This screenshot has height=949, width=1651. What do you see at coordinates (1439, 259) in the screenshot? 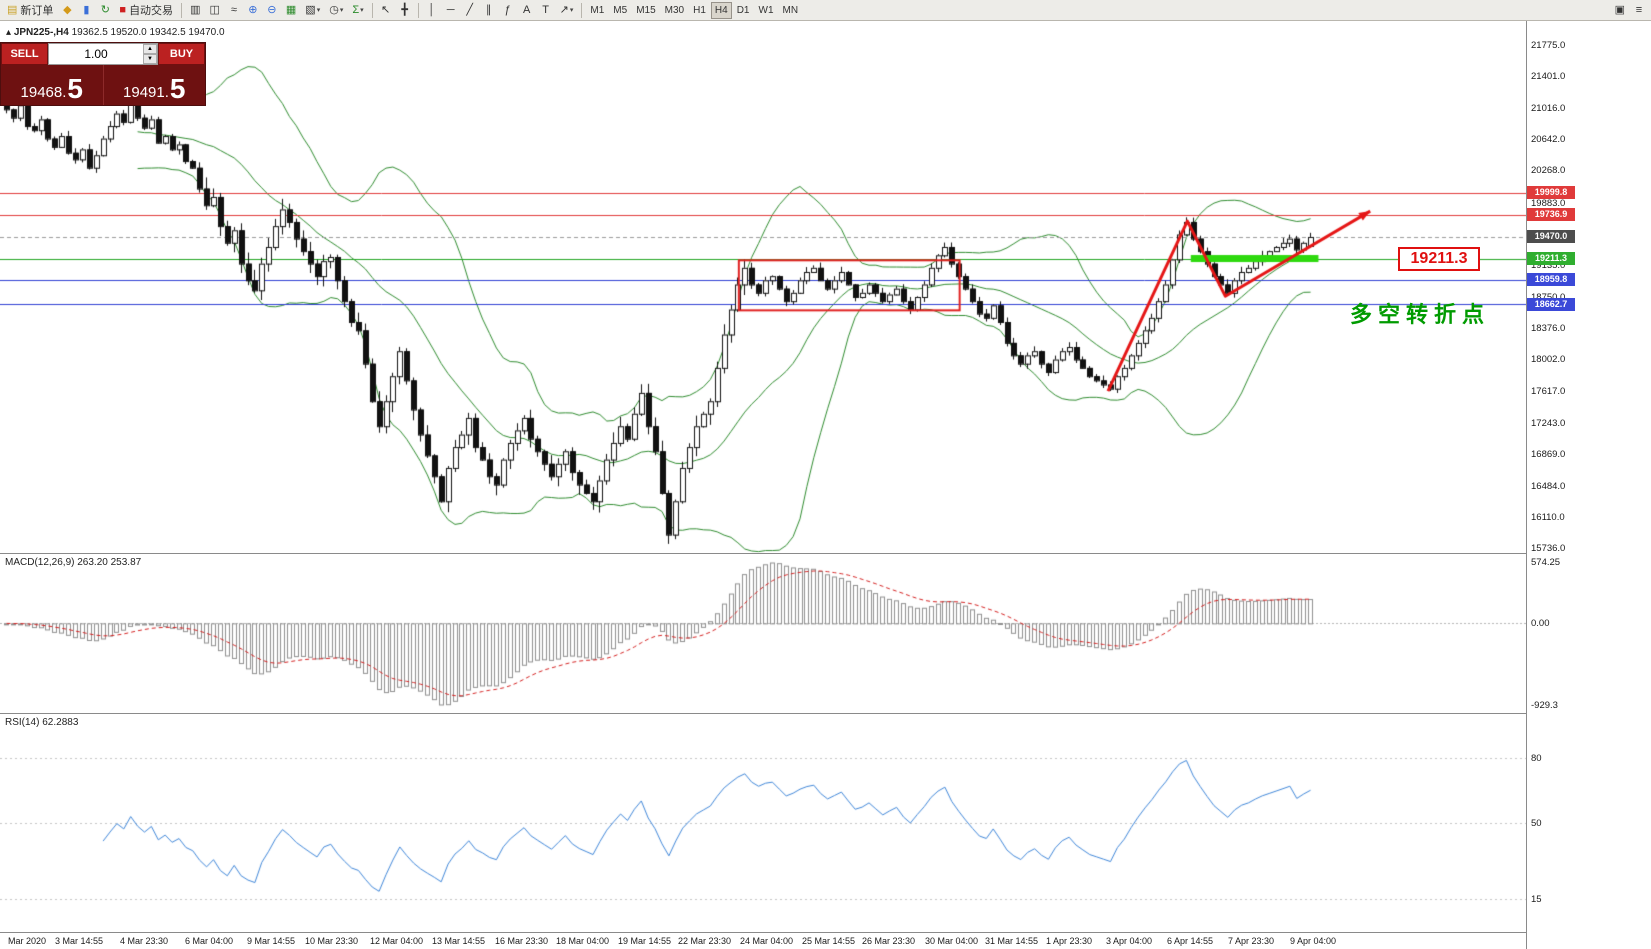
I see `support-price-label: 19211.3` at bounding box center [1439, 259].